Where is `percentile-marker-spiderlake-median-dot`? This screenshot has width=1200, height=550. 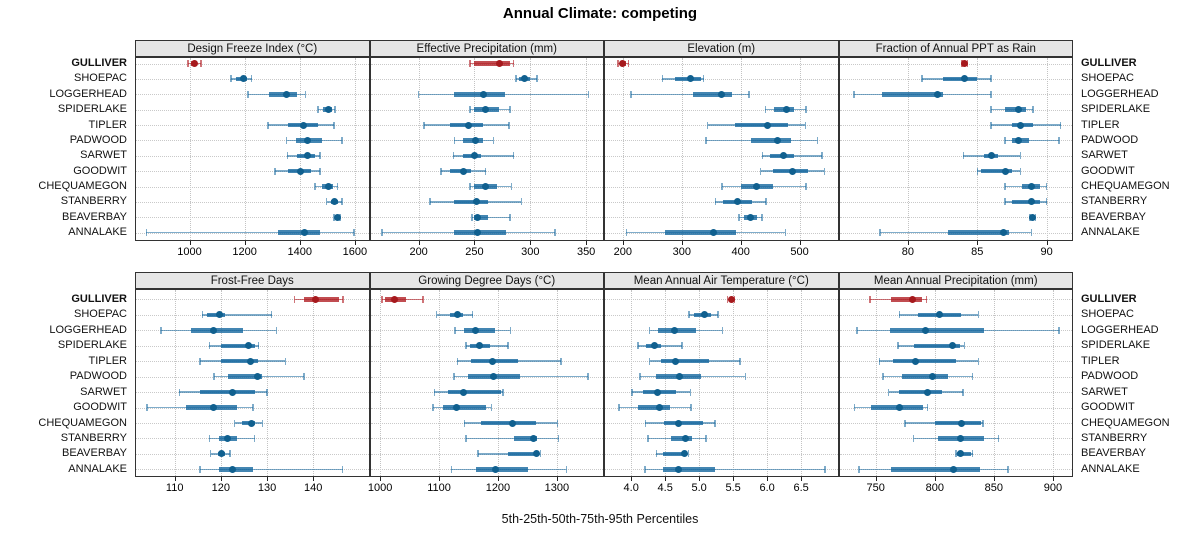 percentile-marker-spiderlake-median-dot is located at coordinates (479, 346).